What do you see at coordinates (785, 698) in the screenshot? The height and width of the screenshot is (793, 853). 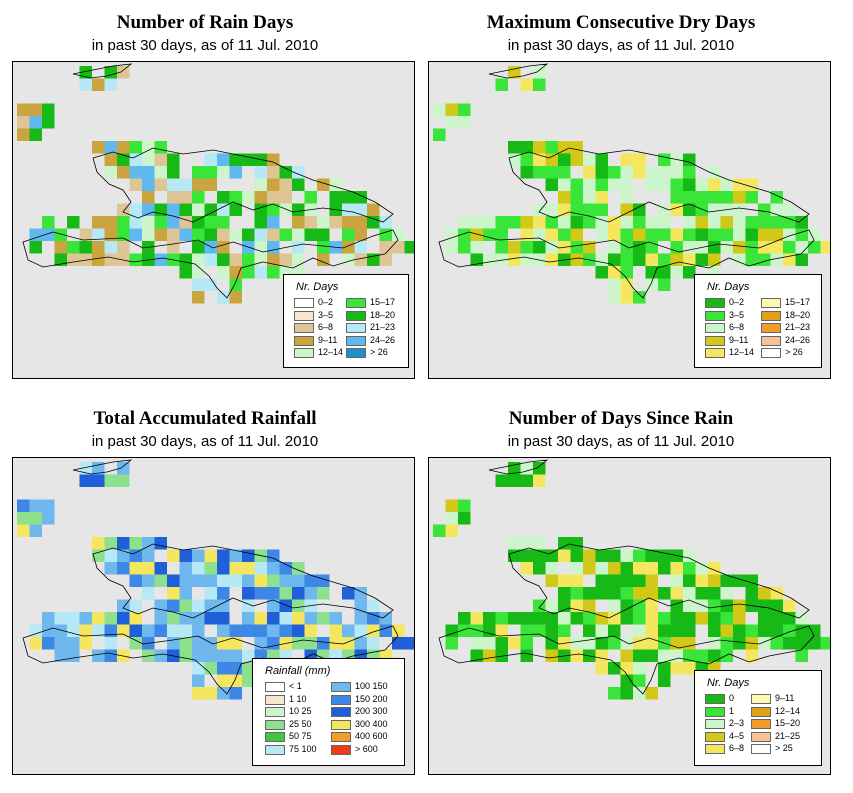 I see `legend-label: 9–11` at bounding box center [785, 698].